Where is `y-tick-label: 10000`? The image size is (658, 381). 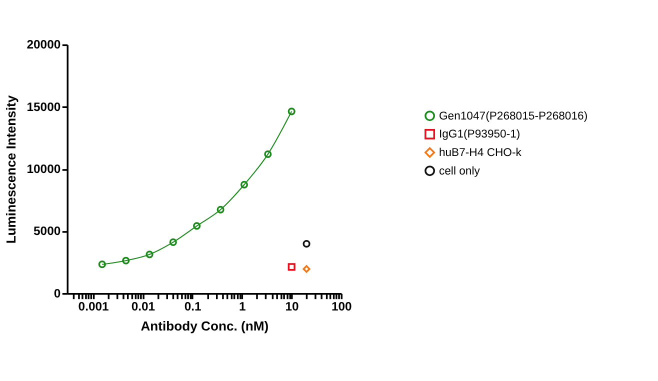
y-tick-label: 10000 is located at coordinates (43, 169).